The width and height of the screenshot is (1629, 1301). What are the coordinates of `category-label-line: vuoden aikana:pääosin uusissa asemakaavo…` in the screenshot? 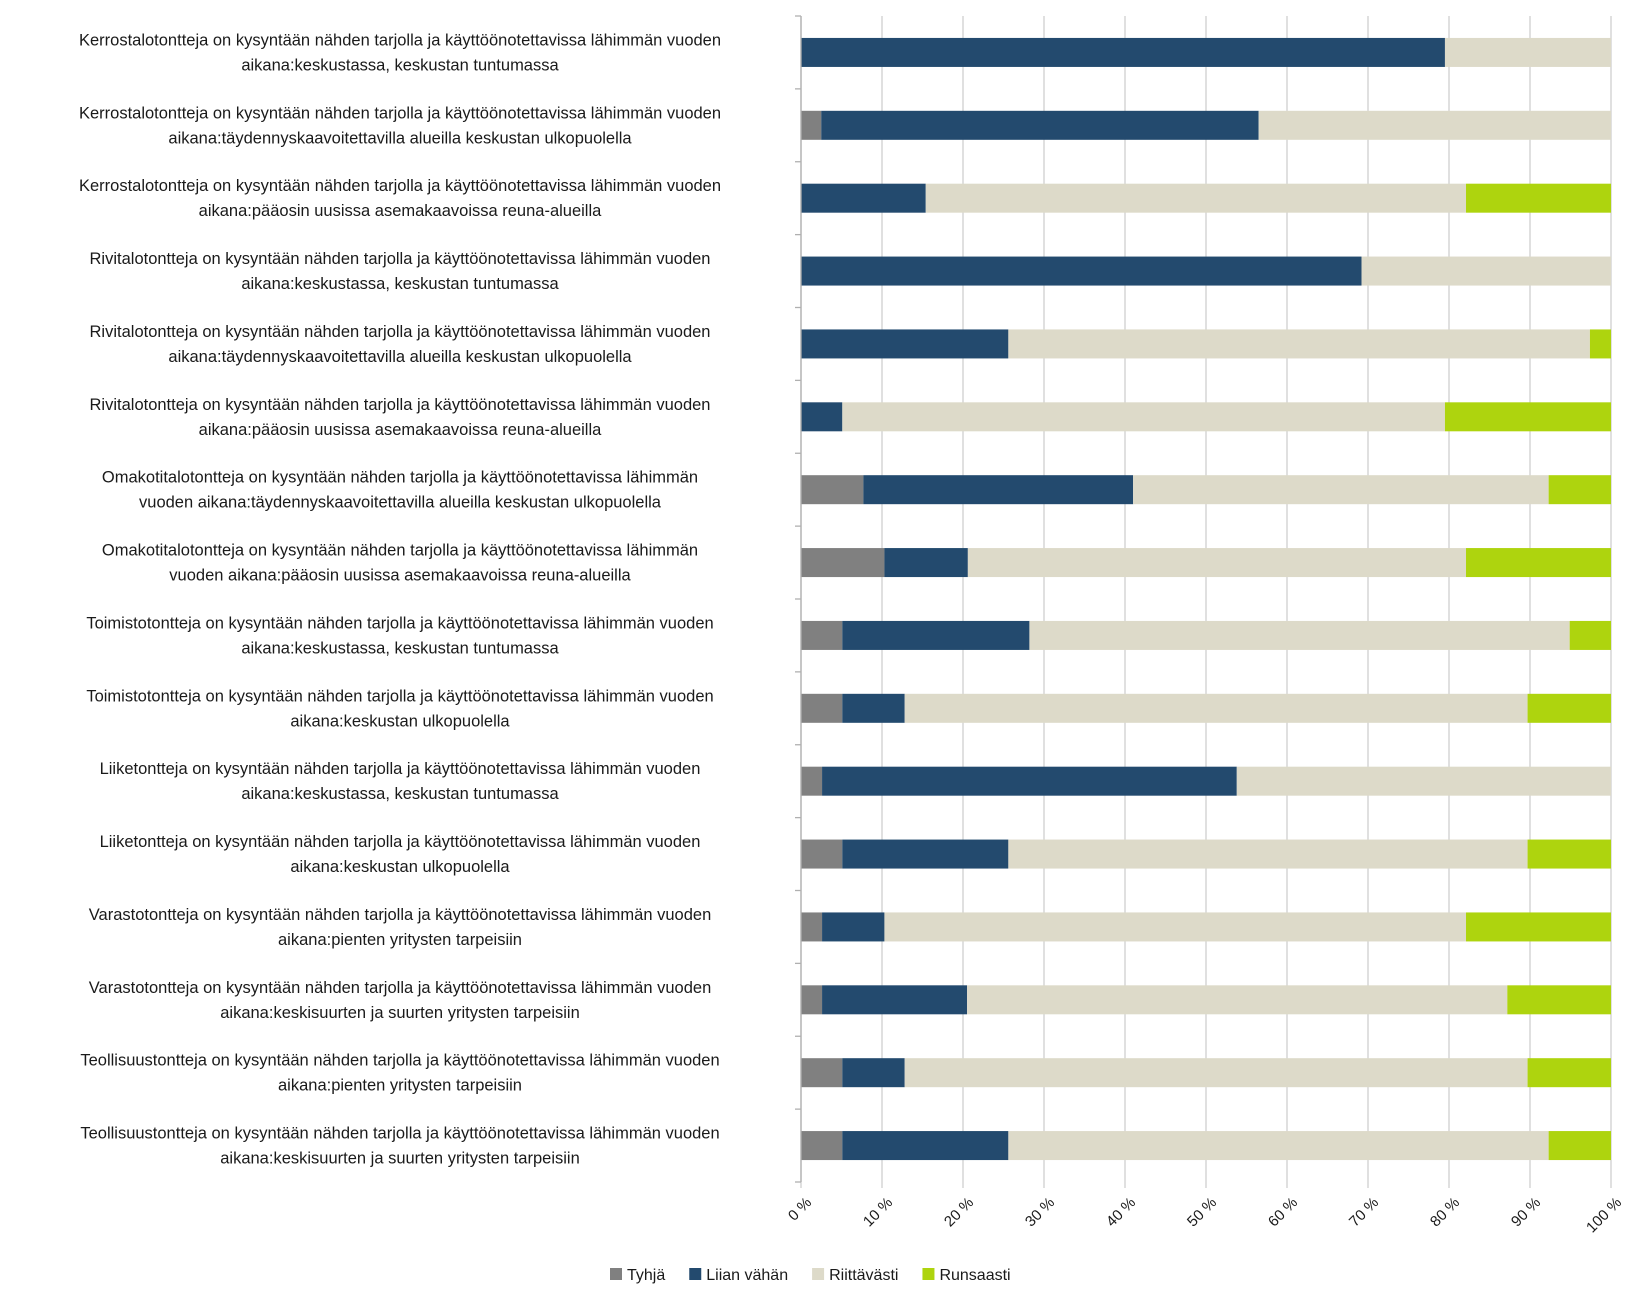 It's located at (400, 576).